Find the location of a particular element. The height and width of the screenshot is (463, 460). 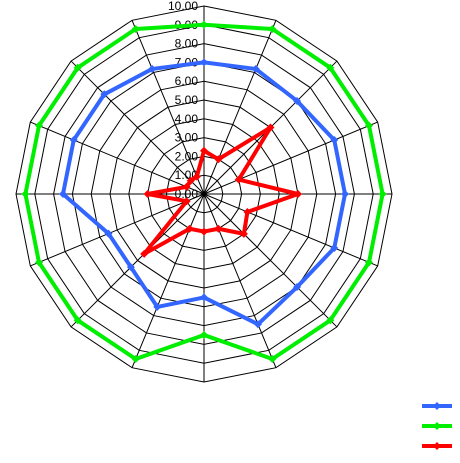

tick-label: 3.00 is located at coordinates (187, 138).